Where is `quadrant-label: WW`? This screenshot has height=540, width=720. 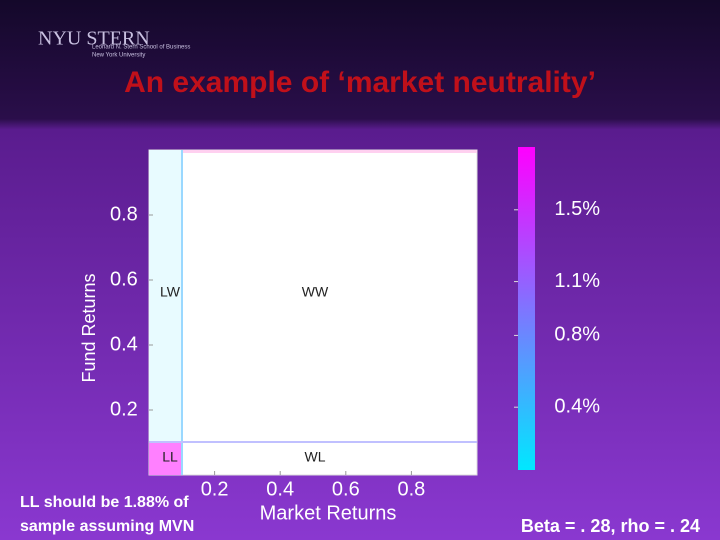 quadrant-label: WW is located at coordinates (315, 292).